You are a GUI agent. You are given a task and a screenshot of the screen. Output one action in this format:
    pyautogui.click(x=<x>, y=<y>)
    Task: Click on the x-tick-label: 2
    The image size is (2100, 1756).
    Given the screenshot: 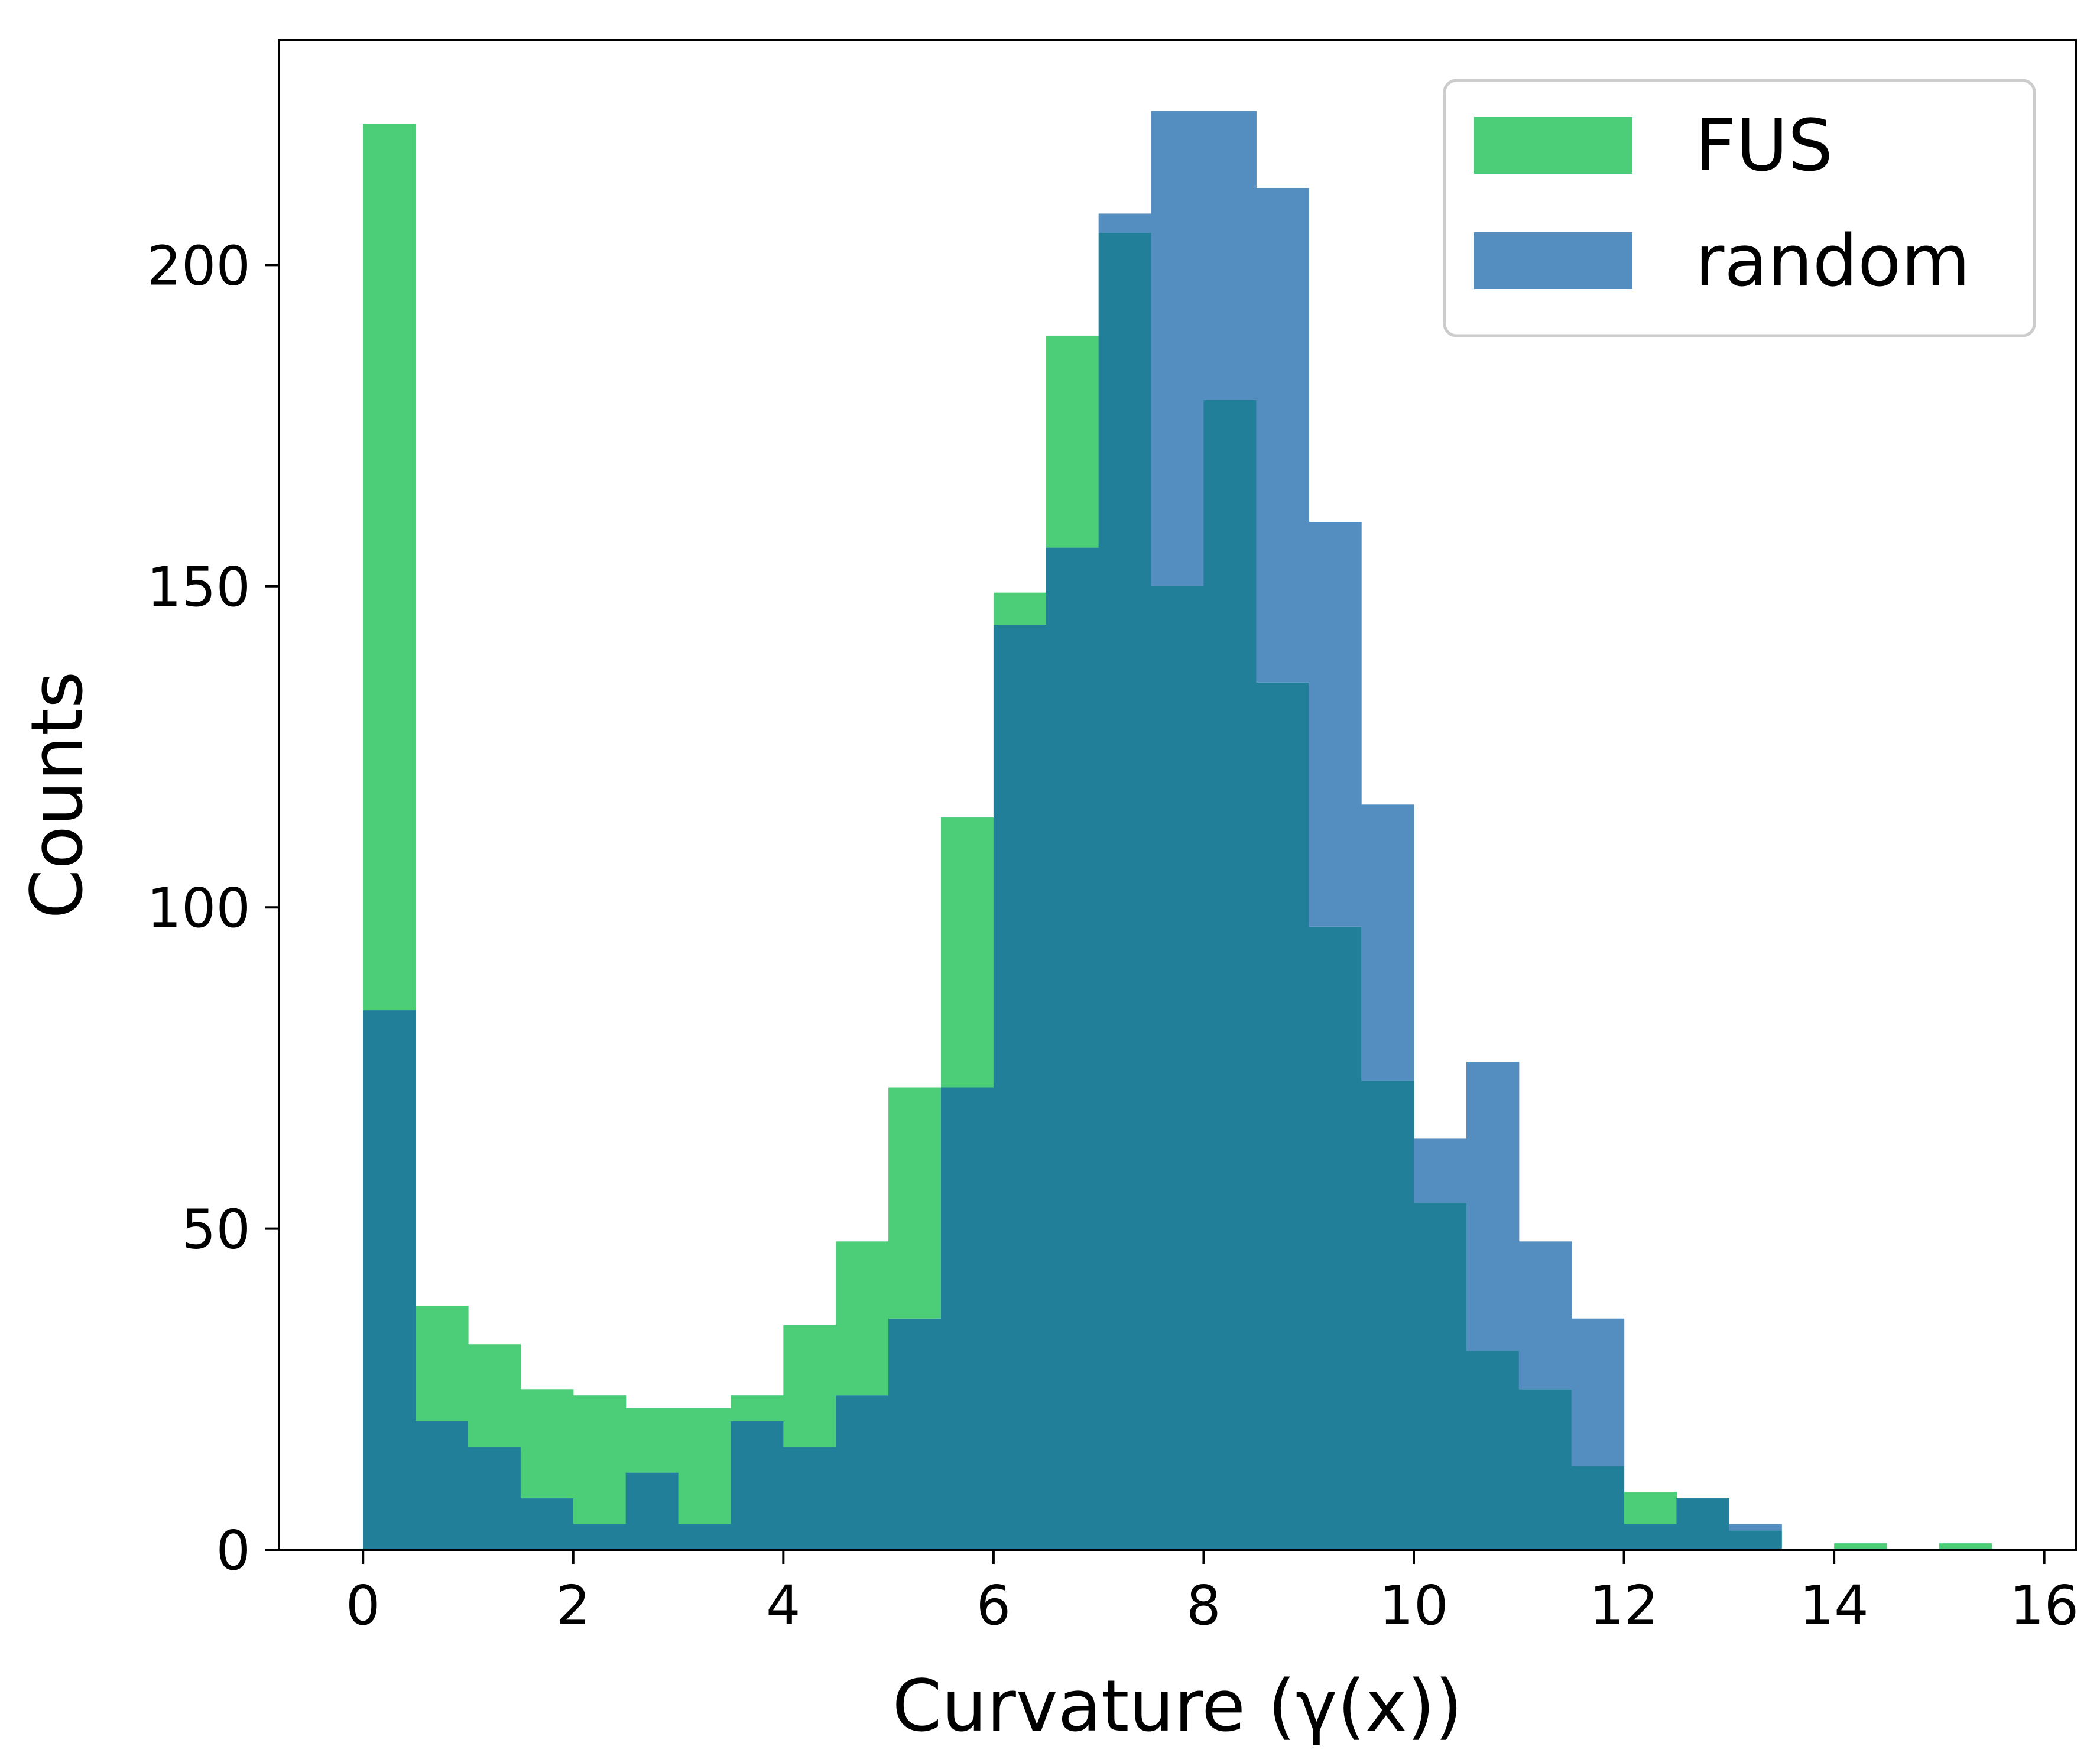 What is the action you would take?
    pyautogui.click(x=573, y=1606)
    